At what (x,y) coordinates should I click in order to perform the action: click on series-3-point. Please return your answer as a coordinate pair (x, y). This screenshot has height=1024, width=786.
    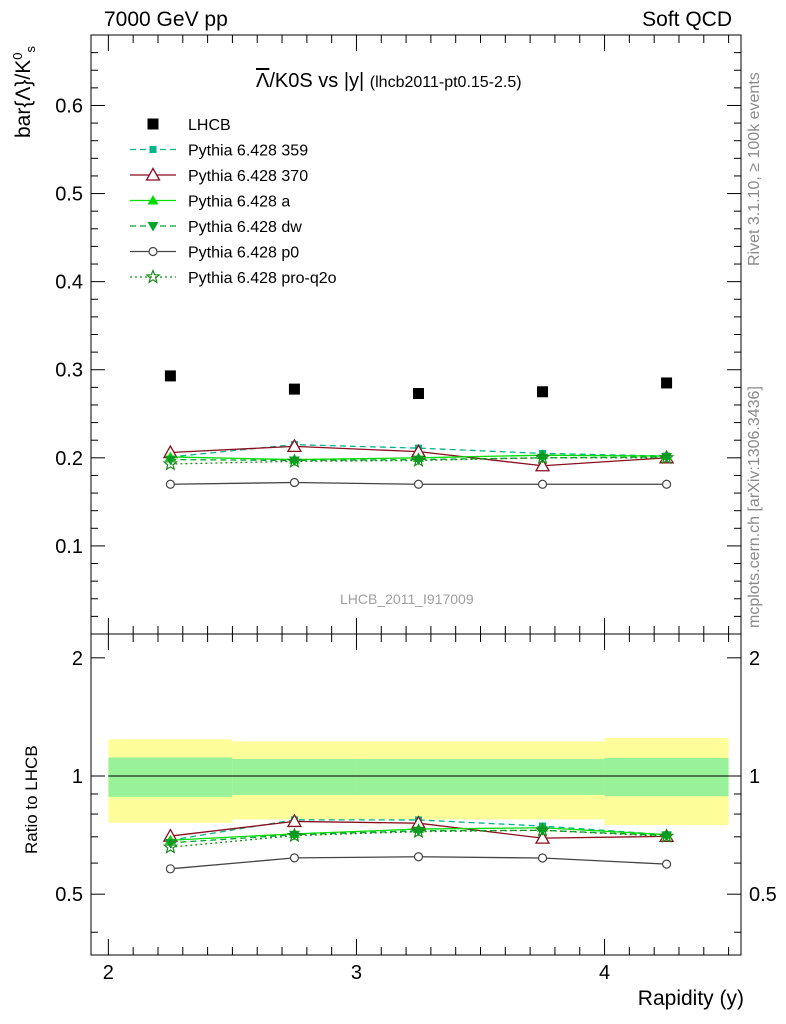
    Looking at the image, I should click on (170, 460).